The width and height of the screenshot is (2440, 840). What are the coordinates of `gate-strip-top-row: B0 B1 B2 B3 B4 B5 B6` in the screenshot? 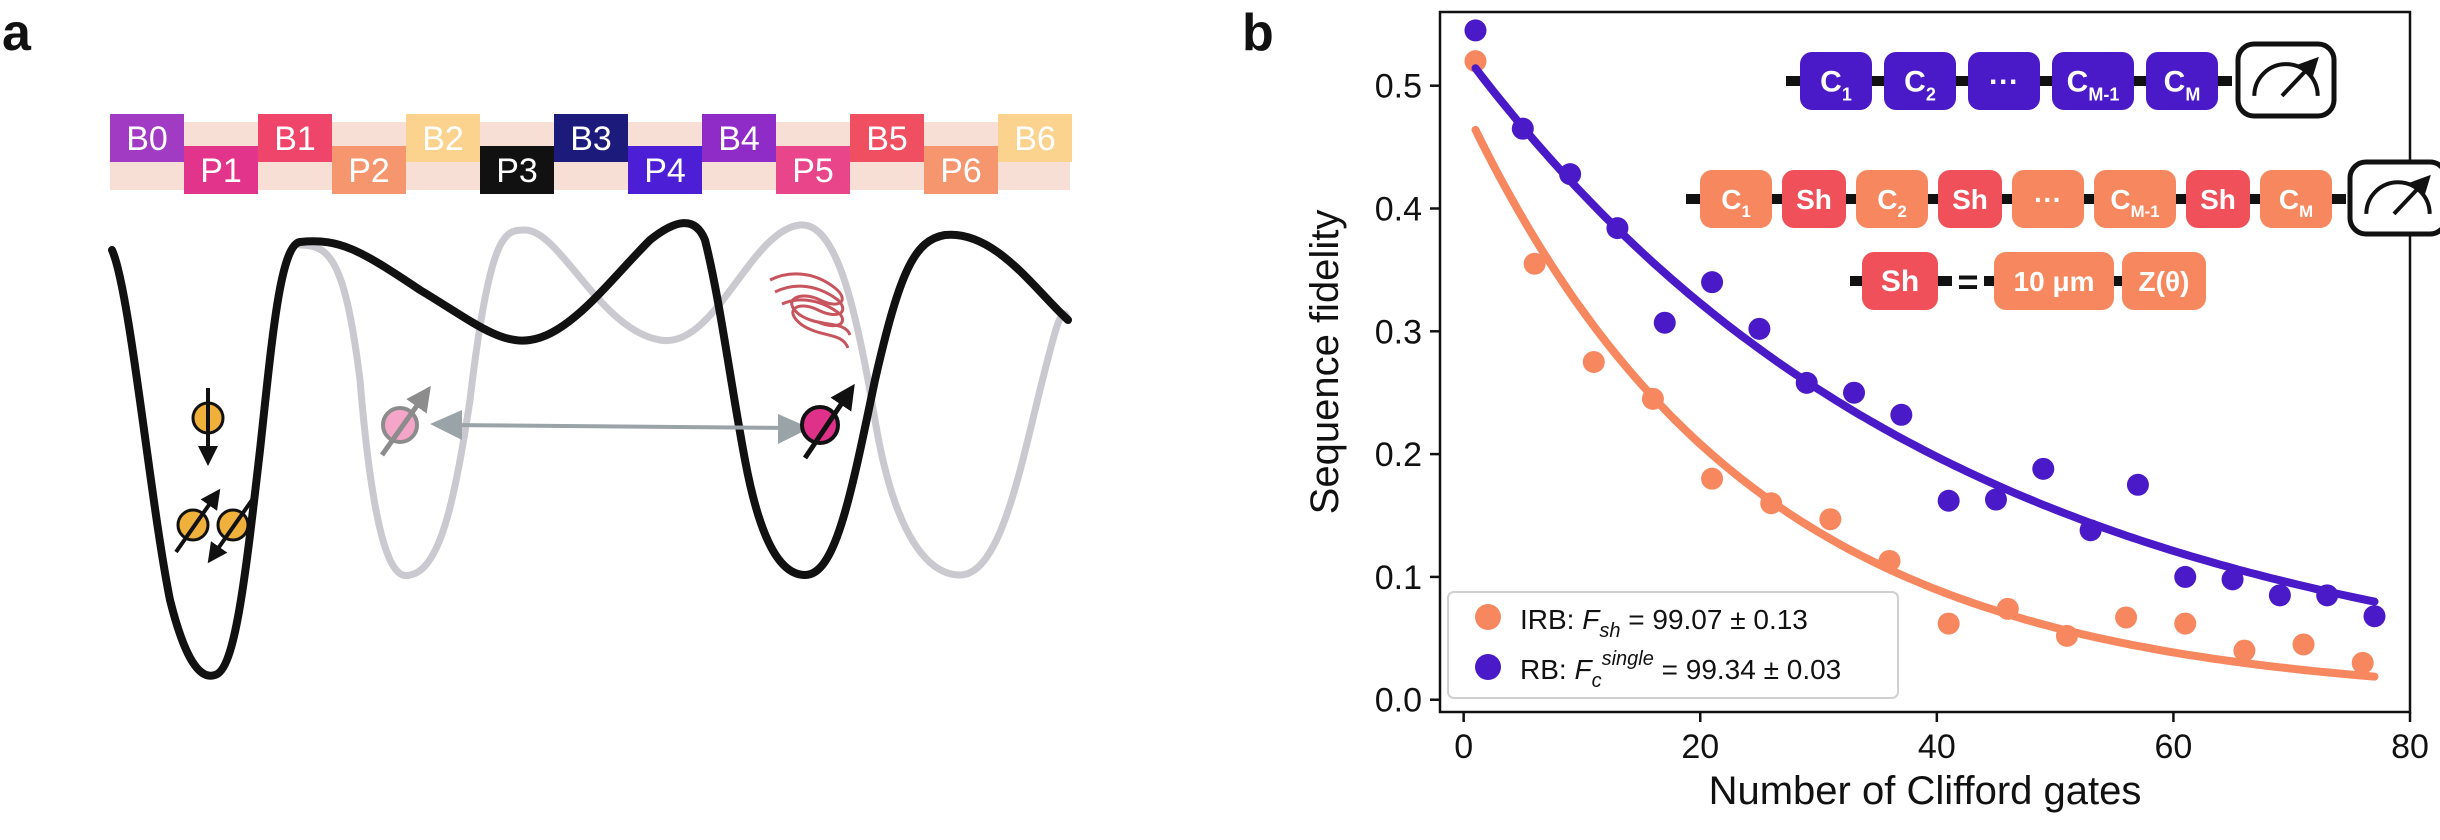 It's located at (591, 138).